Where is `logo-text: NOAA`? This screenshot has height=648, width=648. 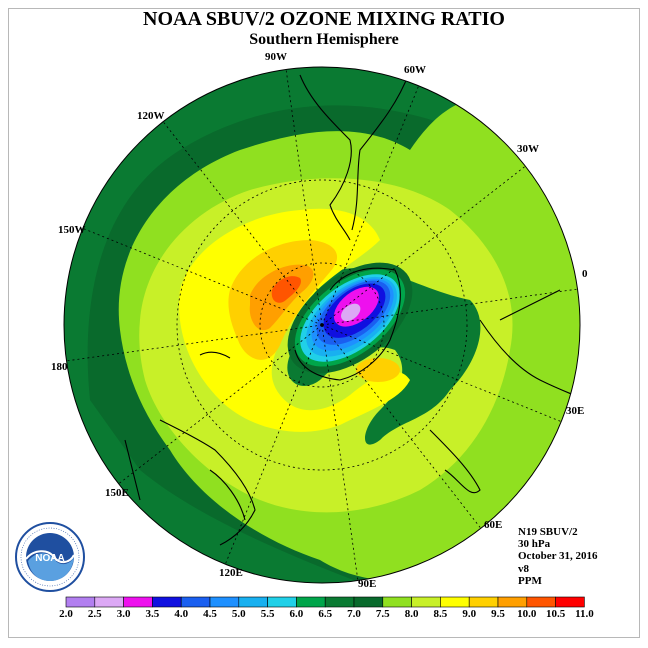 logo-text: NOAA is located at coordinates (49, 558).